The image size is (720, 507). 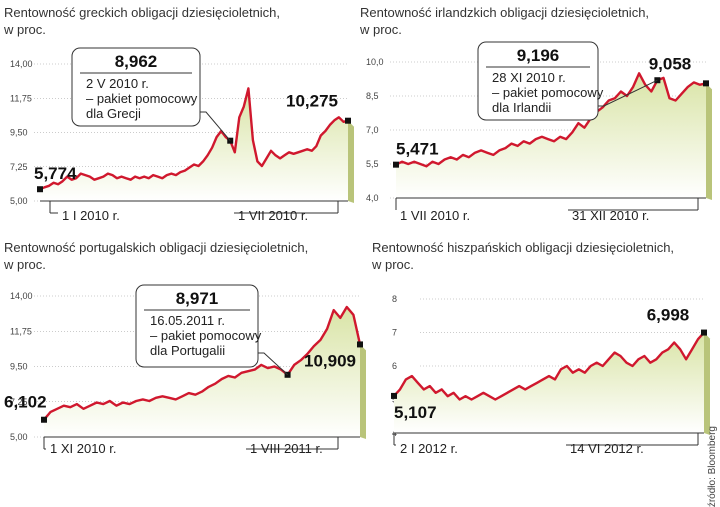 I want to click on y-tick-label: 7,0, so click(x=372, y=130).